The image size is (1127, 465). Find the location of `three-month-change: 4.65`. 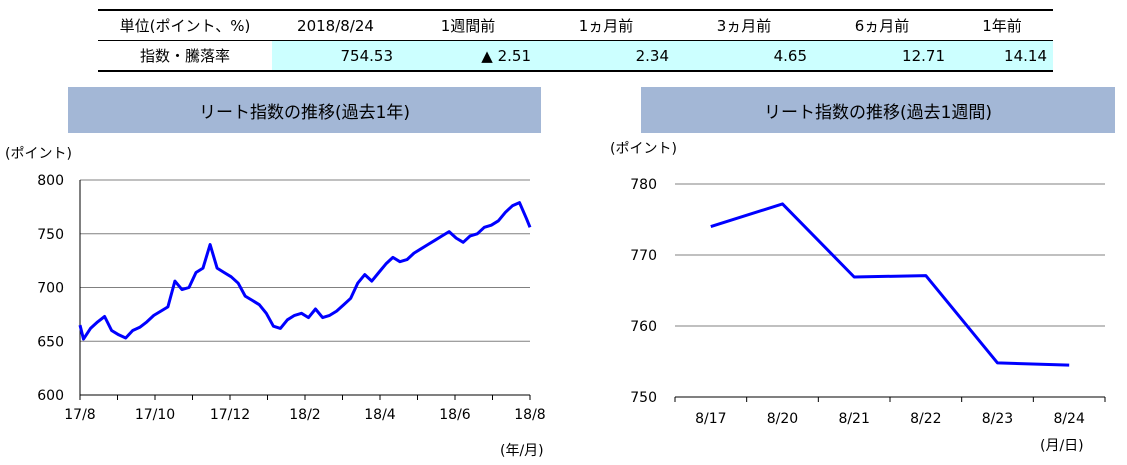

three-month-change: 4.65 is located at coordinates (744, 56).